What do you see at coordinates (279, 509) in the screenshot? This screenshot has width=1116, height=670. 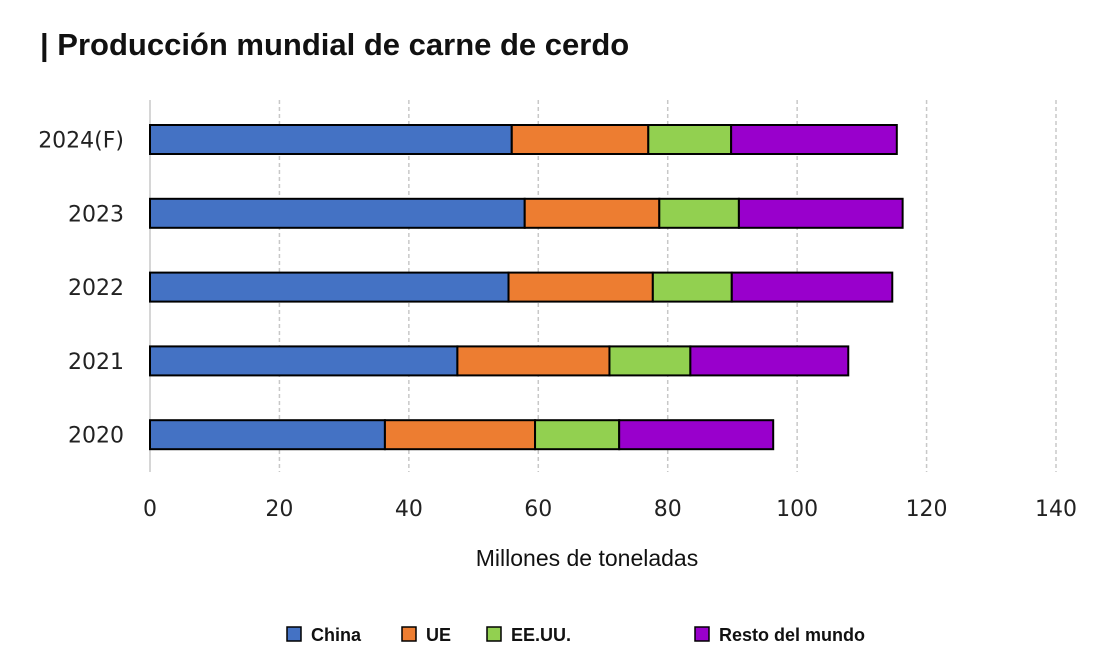 I see `x-tick-label: 20` at bounding box center [279, 509].